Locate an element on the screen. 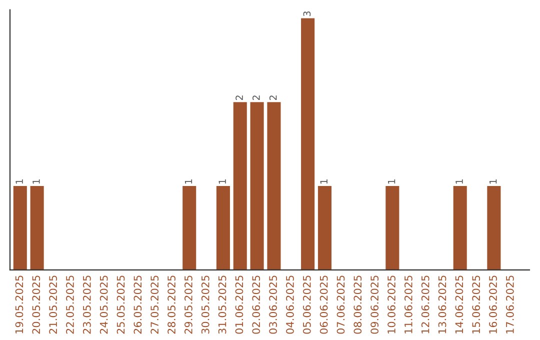 This screenshot has height=340, width=540. x-tick-label: 26.05.2025 is located at coordinates (138, 305).